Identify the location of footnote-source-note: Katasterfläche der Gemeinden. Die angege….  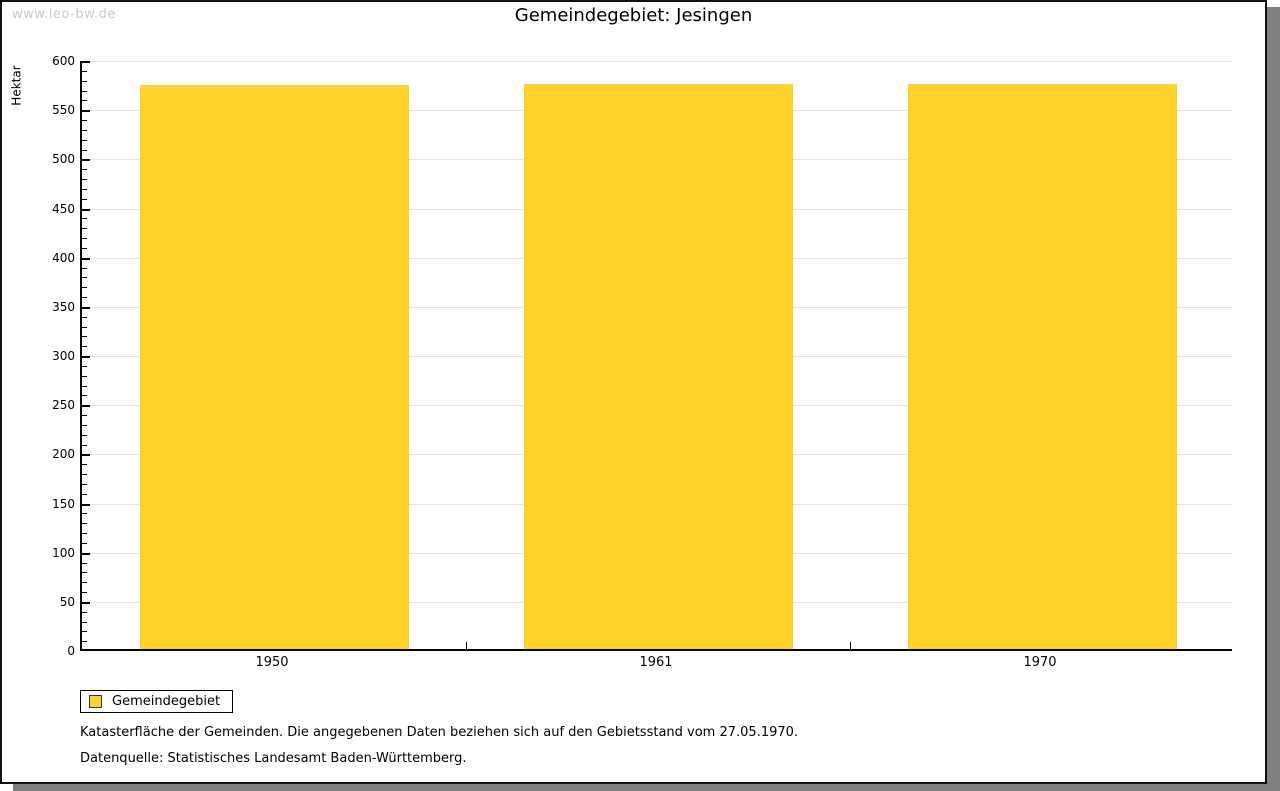
(439, 732).